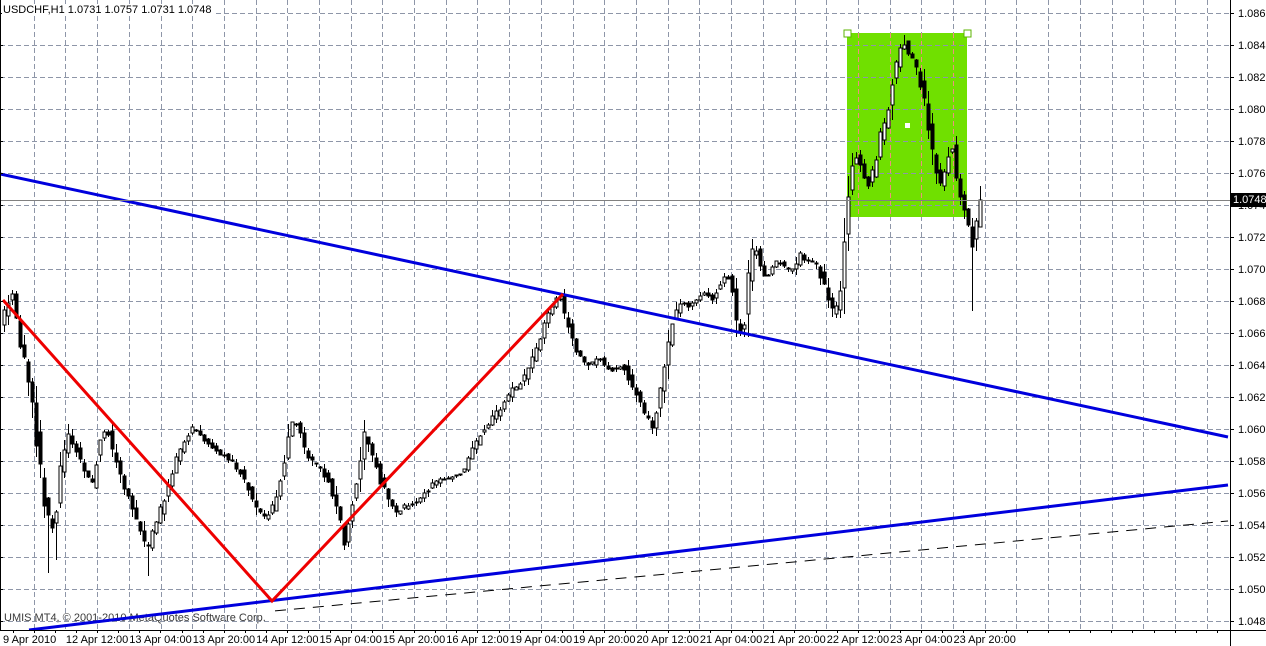 The width and height of the screenshot is (1266, 646). What do you see at coordinates (967, 33) in the screenshot?
I see `rect-handle-topright` at bounding box center [967, 33].